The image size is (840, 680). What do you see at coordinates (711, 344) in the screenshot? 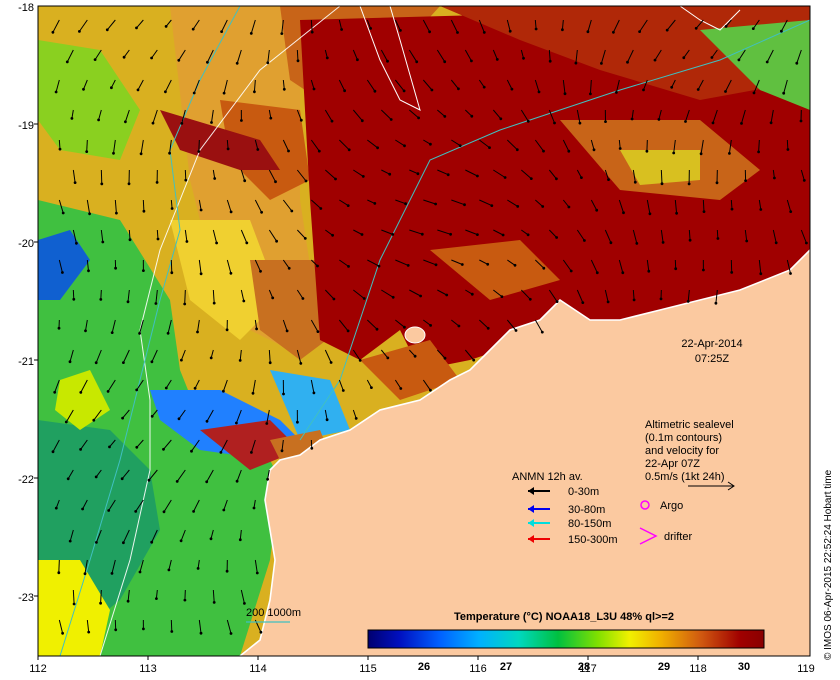
I see `date-label: 22-Apr-2014` at bounding box center [711, 344].